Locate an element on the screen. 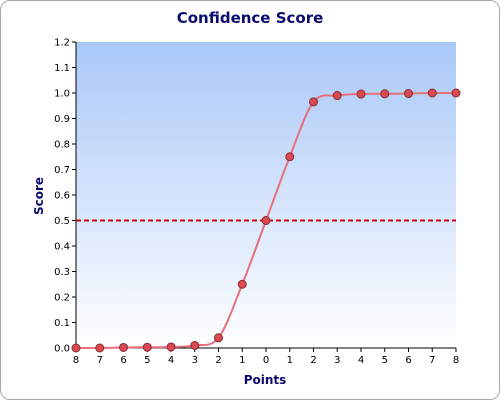  y-tick-label: 1.1 is located at coordinates (62, 68).